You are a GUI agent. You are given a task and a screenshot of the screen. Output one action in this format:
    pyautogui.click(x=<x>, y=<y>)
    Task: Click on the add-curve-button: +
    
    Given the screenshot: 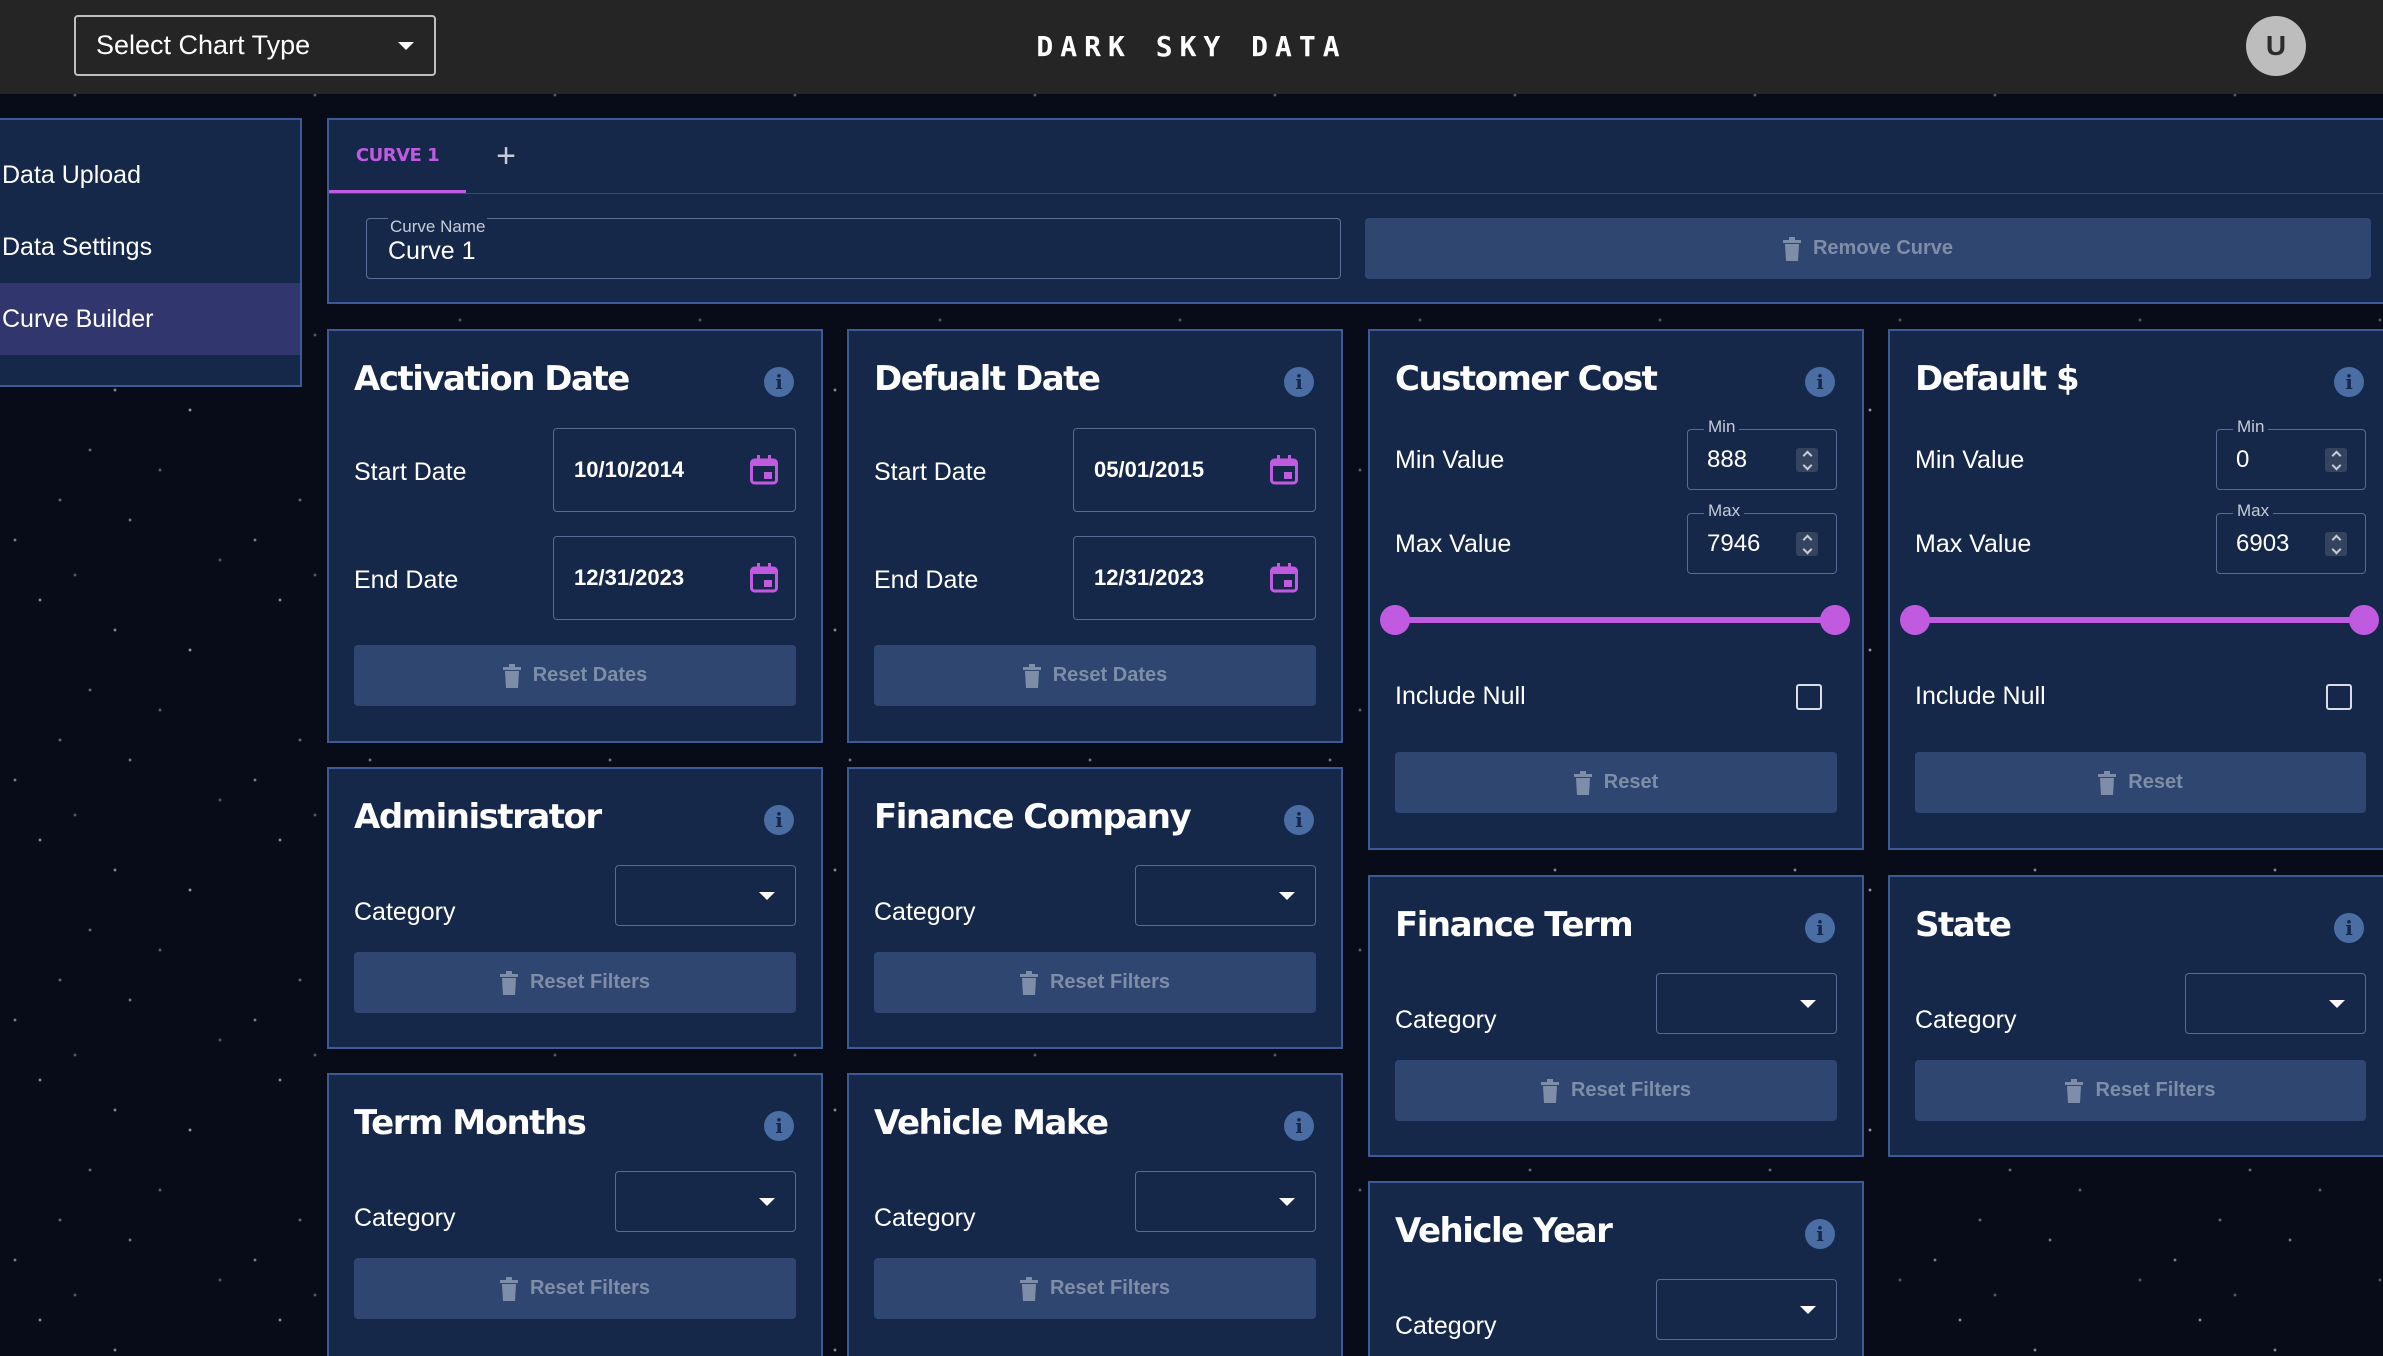 What is the action you would take?
    pyautogui.click(x=506, y=156)
    